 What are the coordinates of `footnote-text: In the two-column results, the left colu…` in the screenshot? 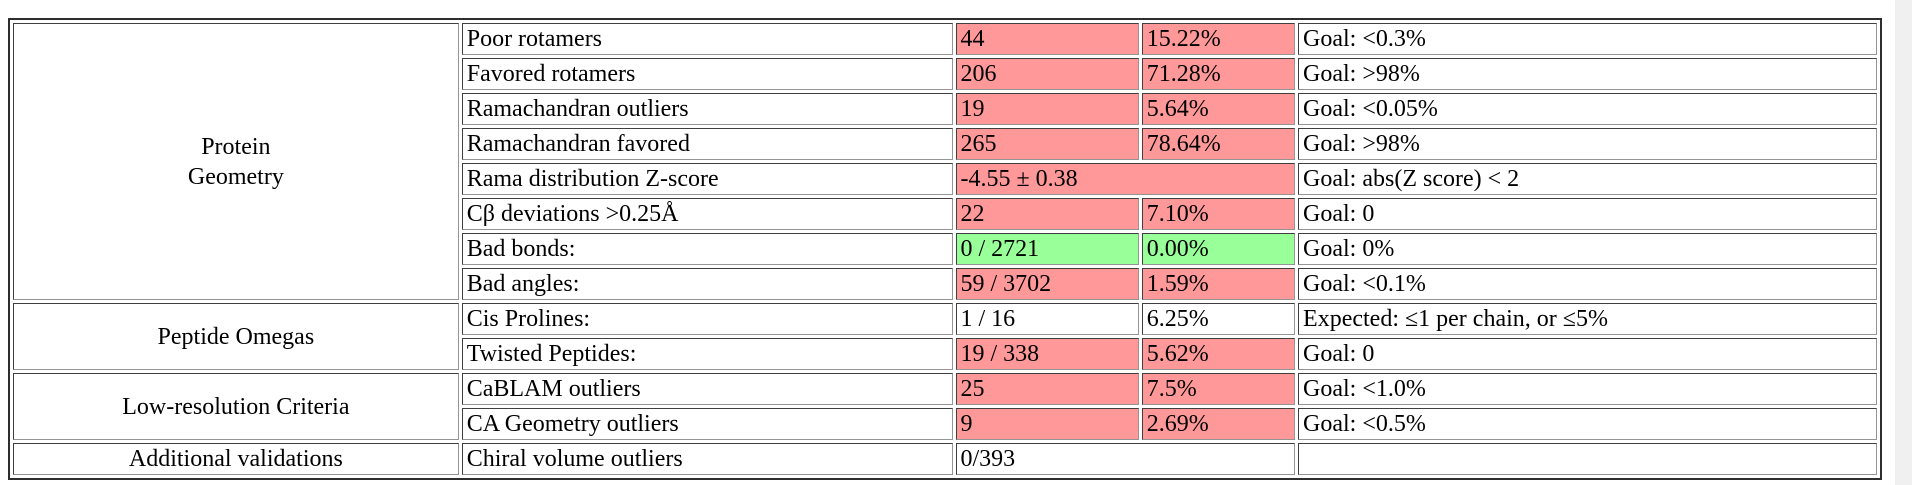 It's located at (960, 483).